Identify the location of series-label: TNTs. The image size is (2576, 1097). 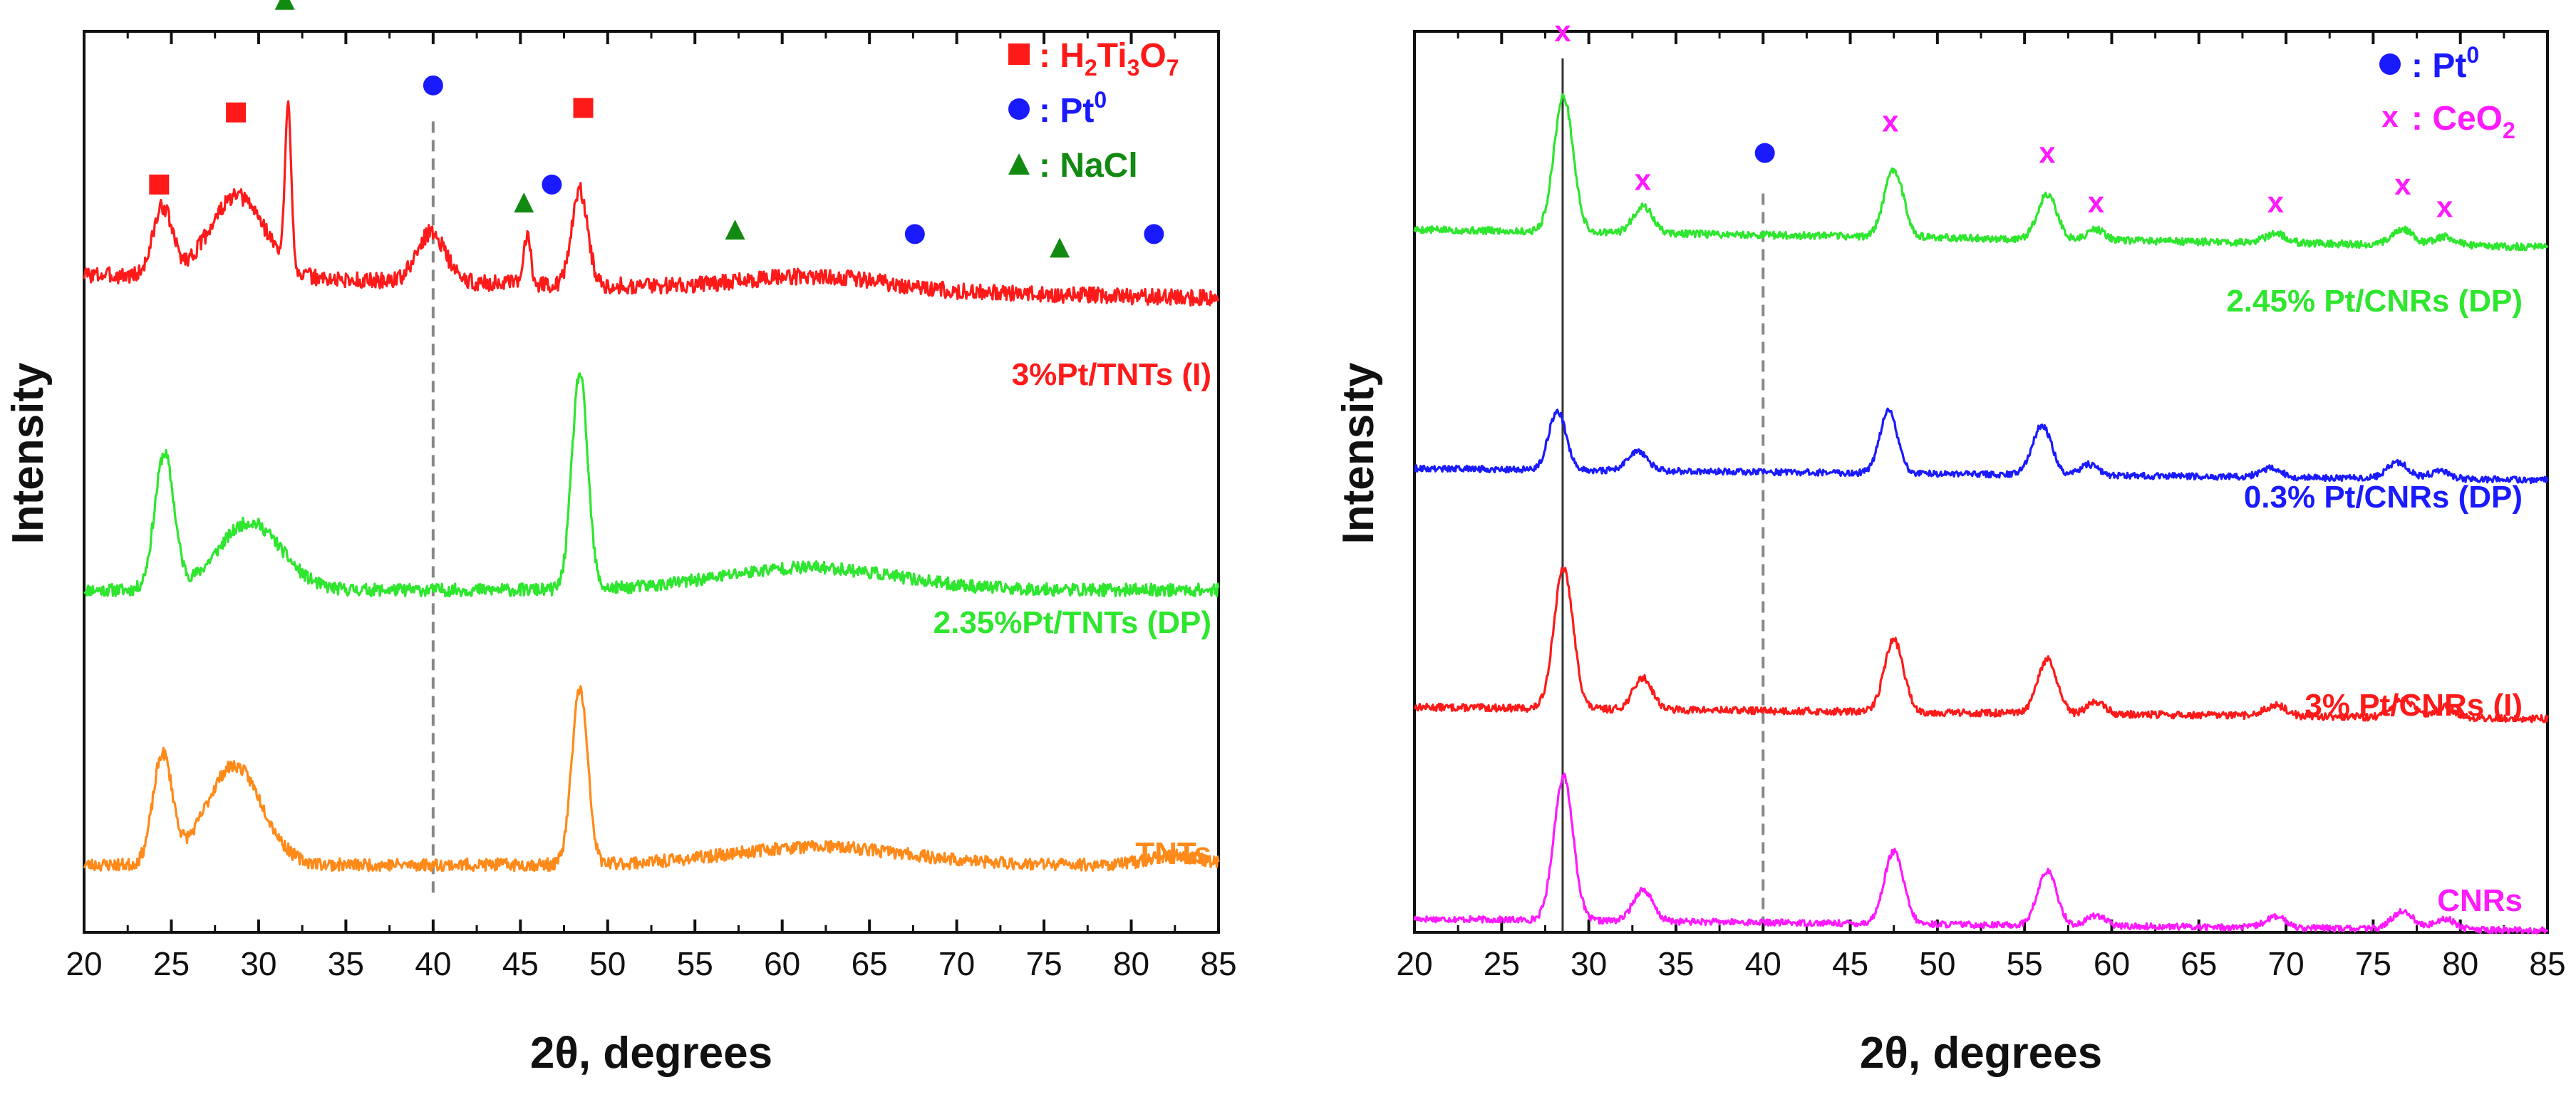
(1173, 853).